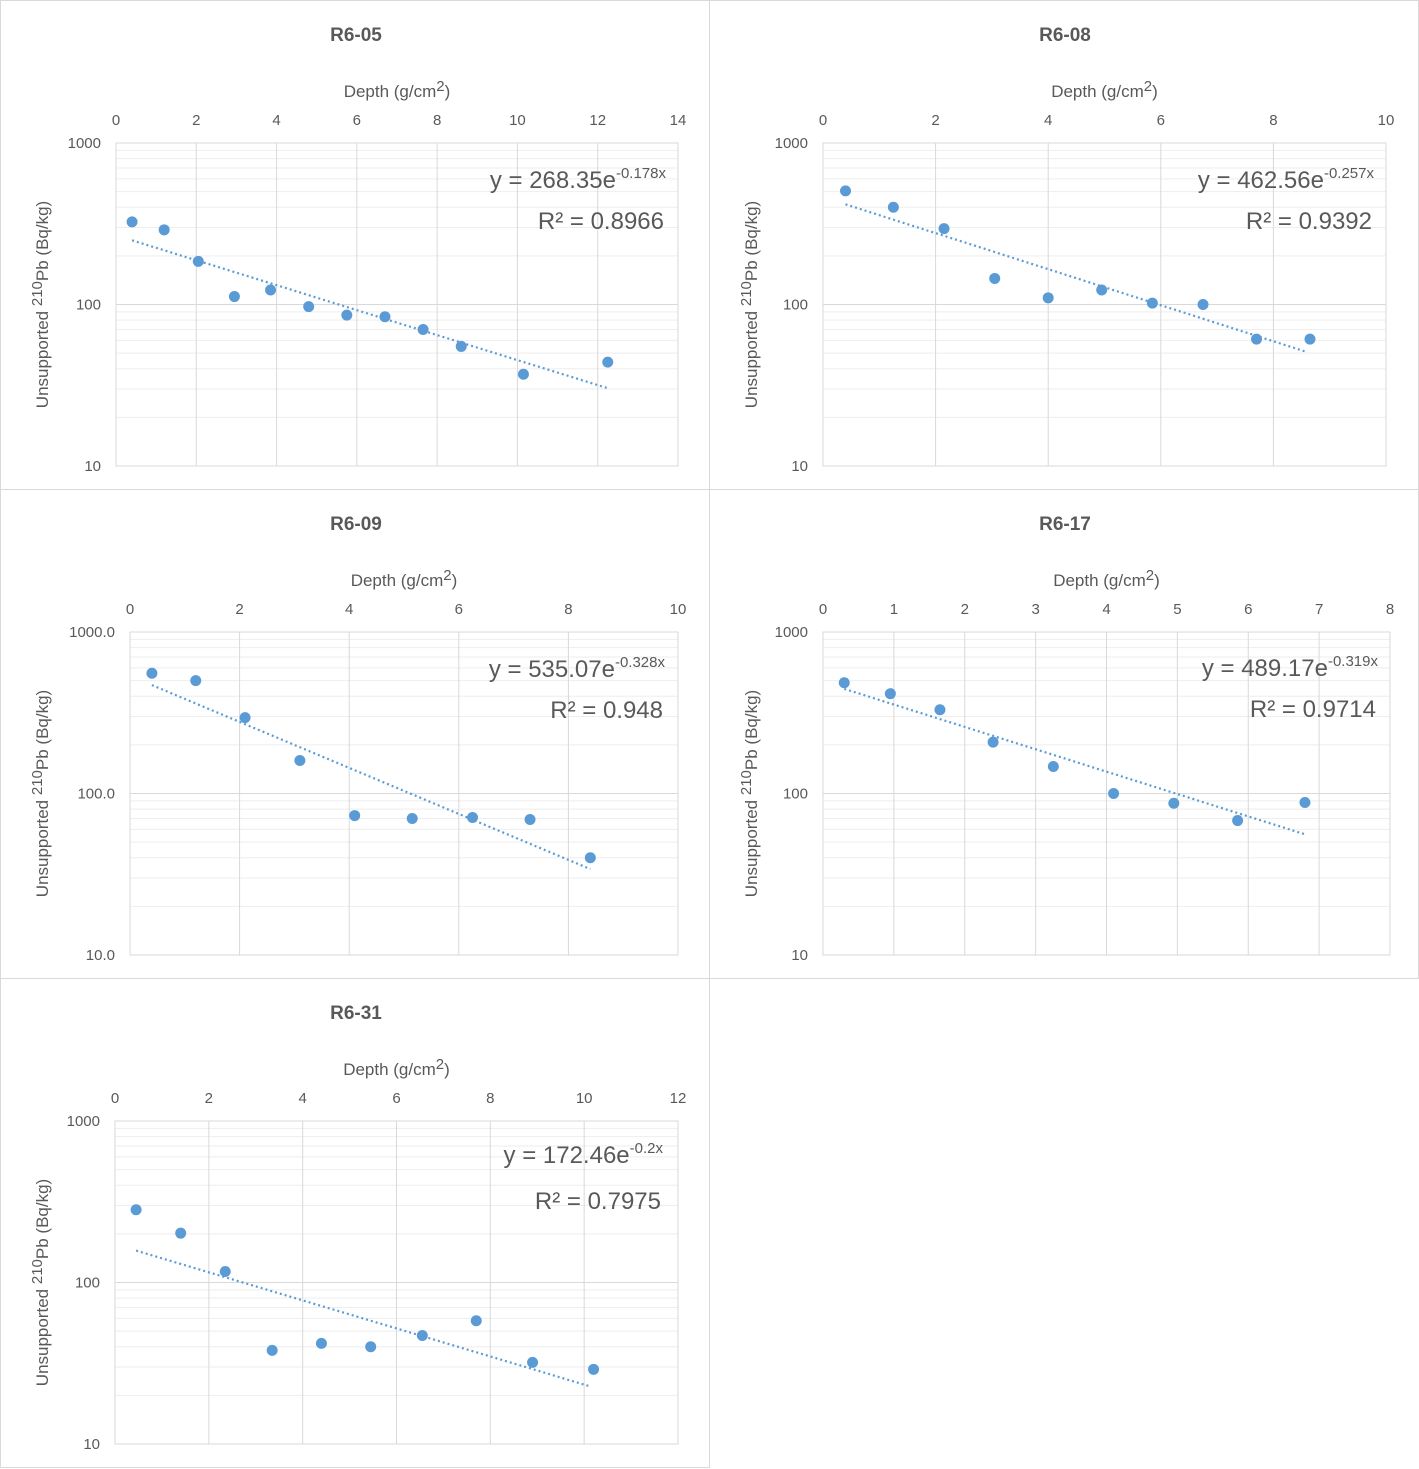  I want to click on x-tick-label: 7, so click(1319, 609).